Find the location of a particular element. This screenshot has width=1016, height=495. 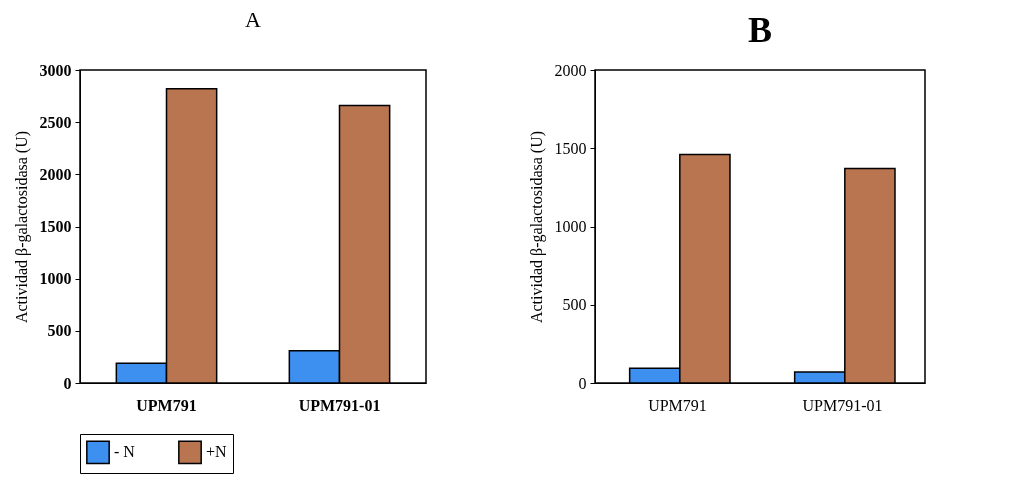

y-tick-label: 3000 is located at coordinates (55, 70).